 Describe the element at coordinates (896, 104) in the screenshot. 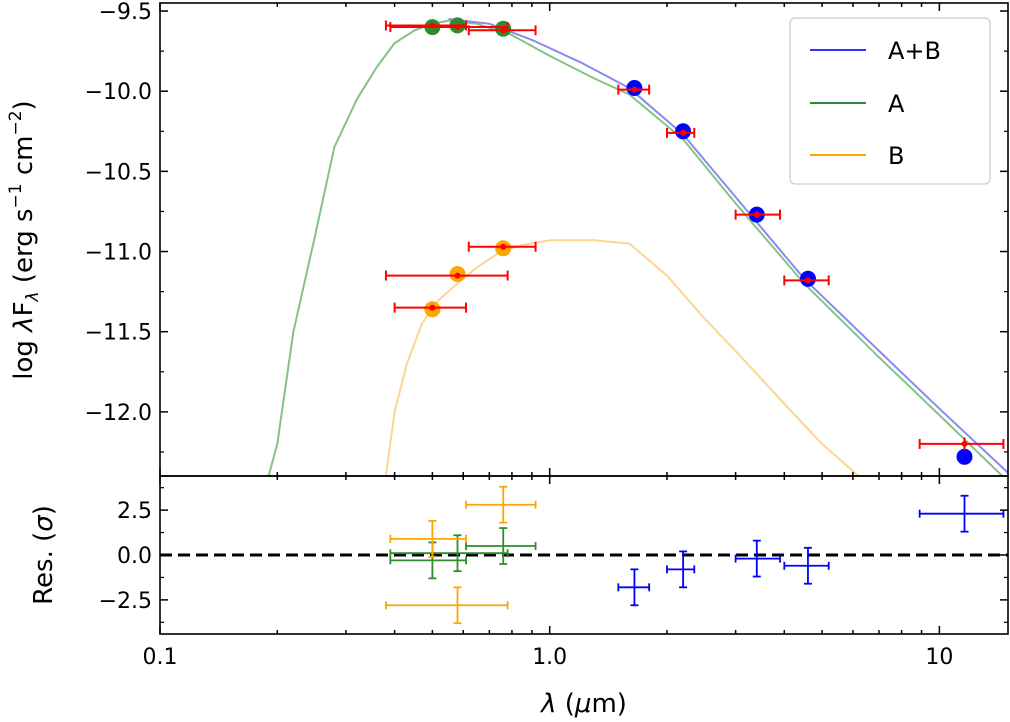

I see `legend-label-a: A` at that location.